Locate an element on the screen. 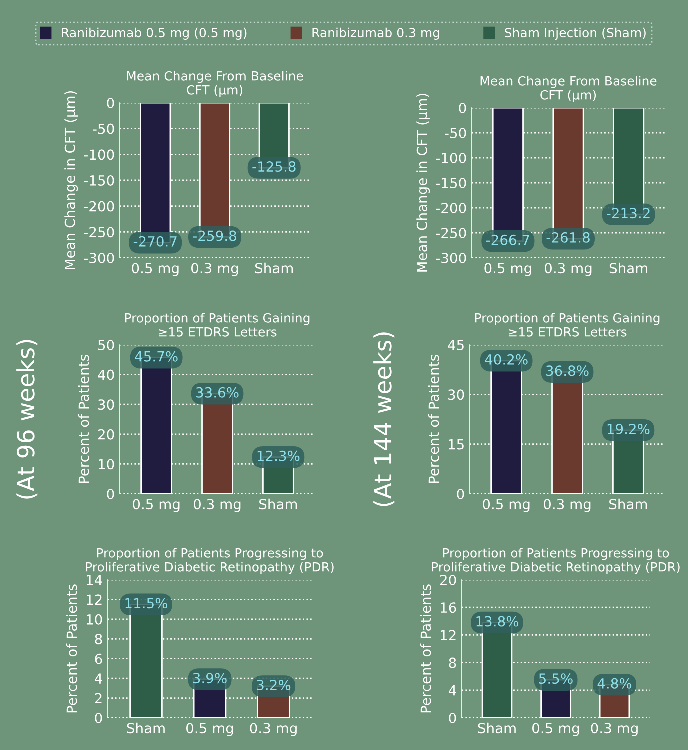  data-label: 12.3% is located at coordinates (279, 456).